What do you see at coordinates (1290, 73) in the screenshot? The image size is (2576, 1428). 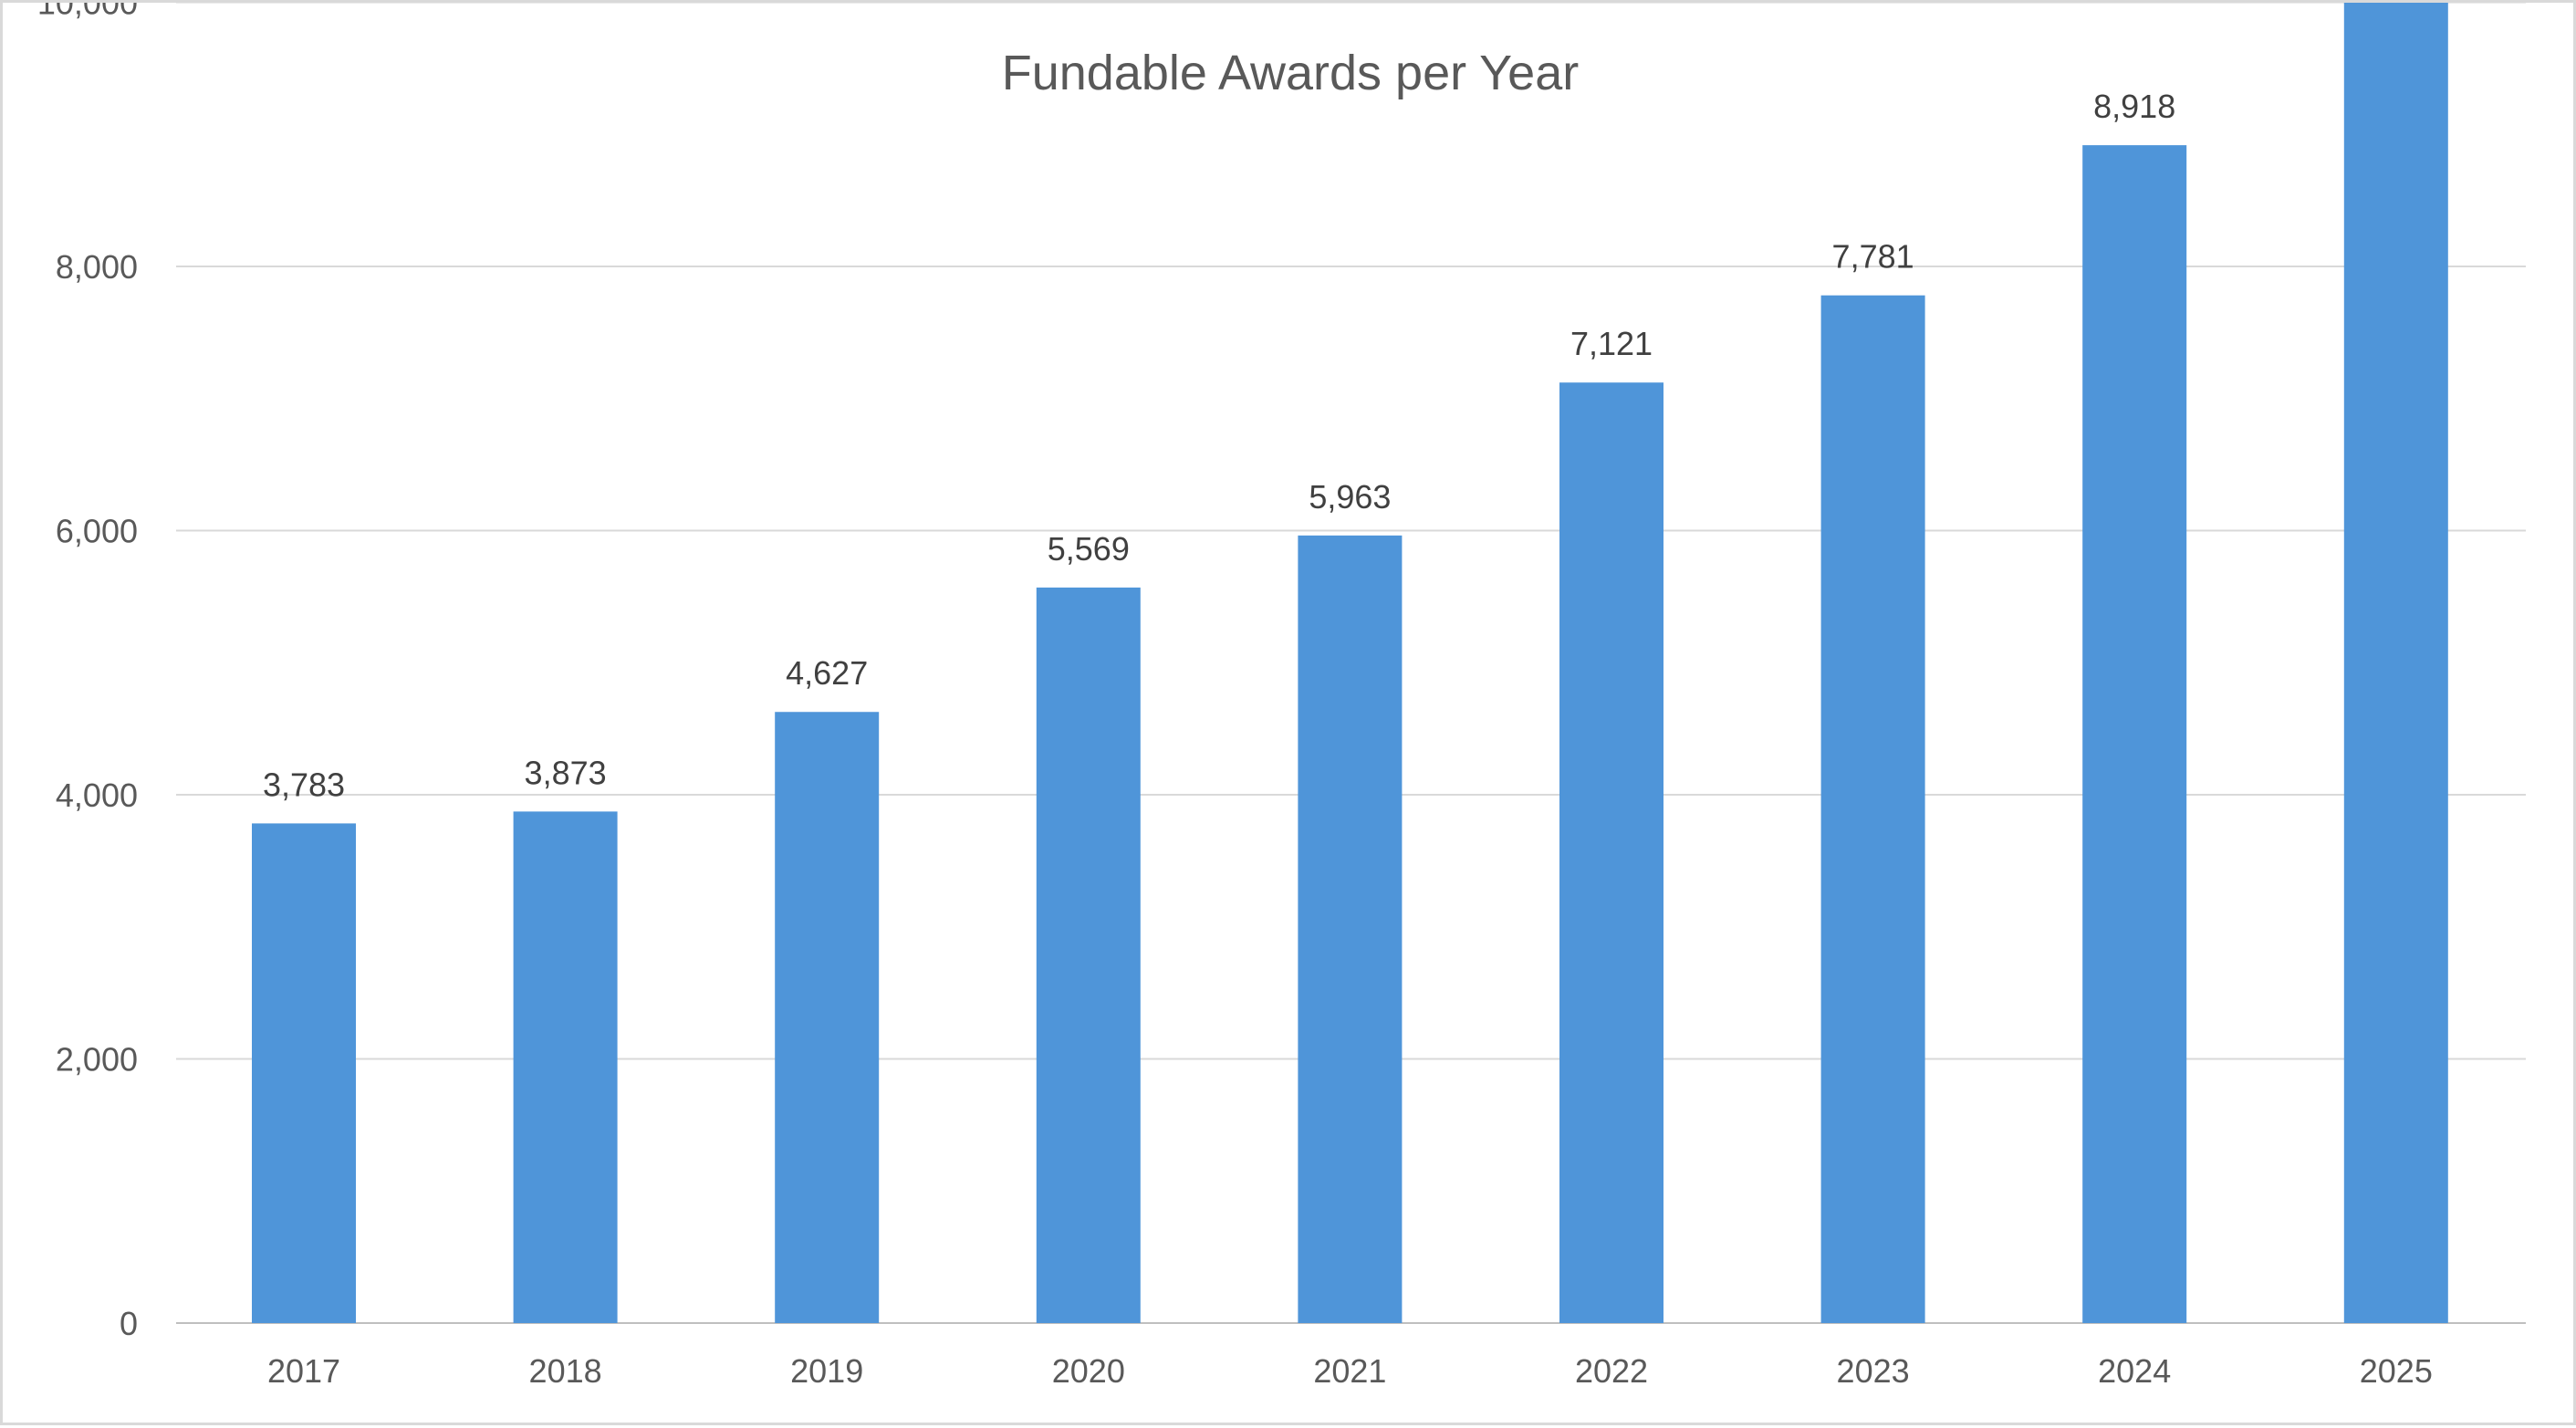 I see `chart-title: Fundable Awards per Year` at bounding box center [1290, 73].